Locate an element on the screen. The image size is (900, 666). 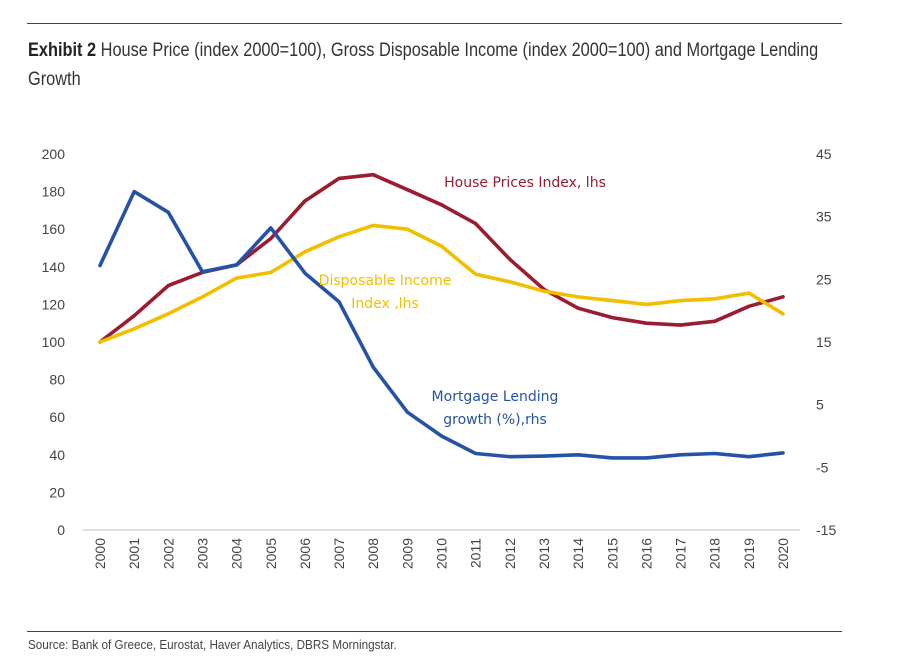
y-right-tick-label: 25 is located at coordinates (824, 279).